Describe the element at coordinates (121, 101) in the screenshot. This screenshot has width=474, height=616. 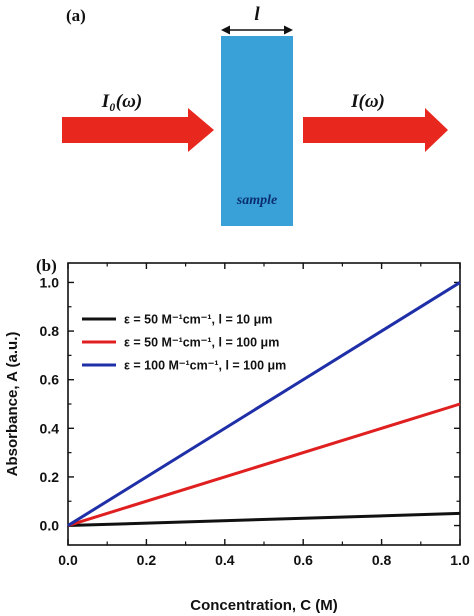
I see `incident-intensity-label: I₀(ω)` at that location.